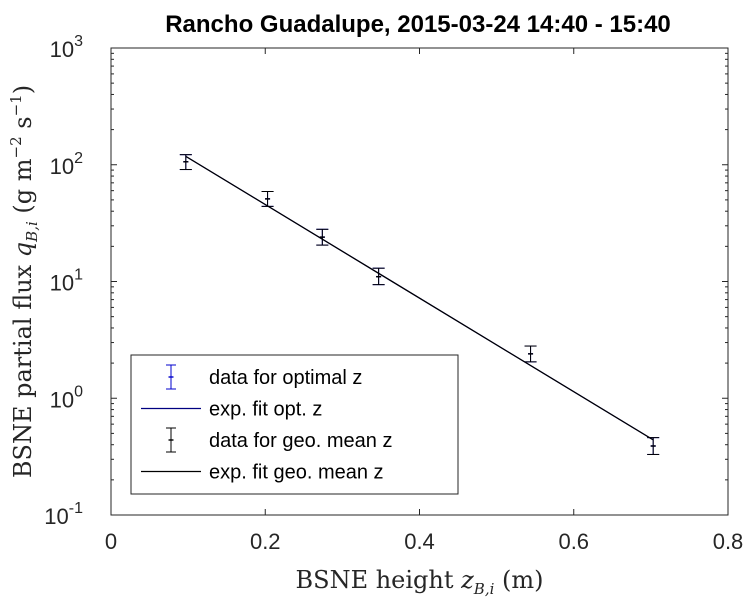 This screenshot has height=600, width=750. I want to click on legend-item: data for optimal z, so click(264, 377).